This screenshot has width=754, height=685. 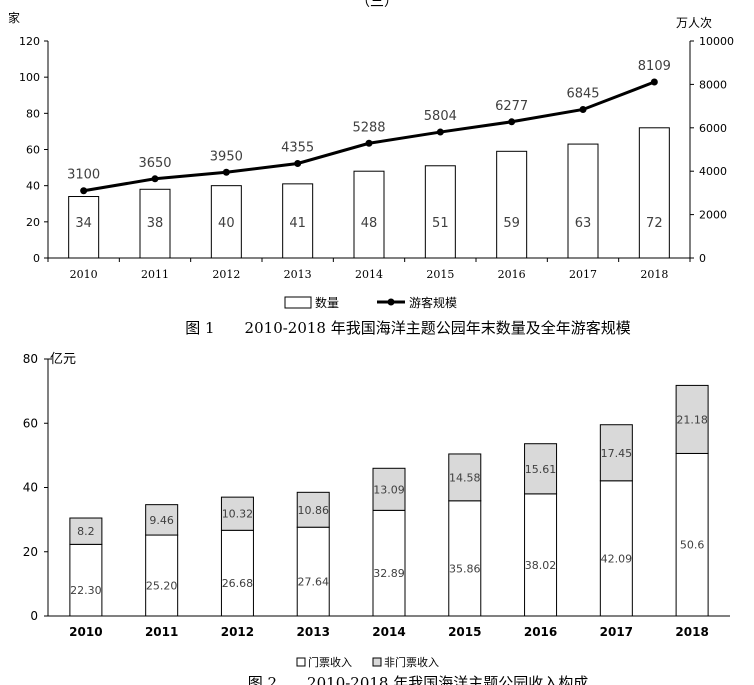 What do you see at coordinates (330, 662) in the screenshot?
I see `chart2-legend-ticket-label: 门票收入` at bounding box center [330, 662].